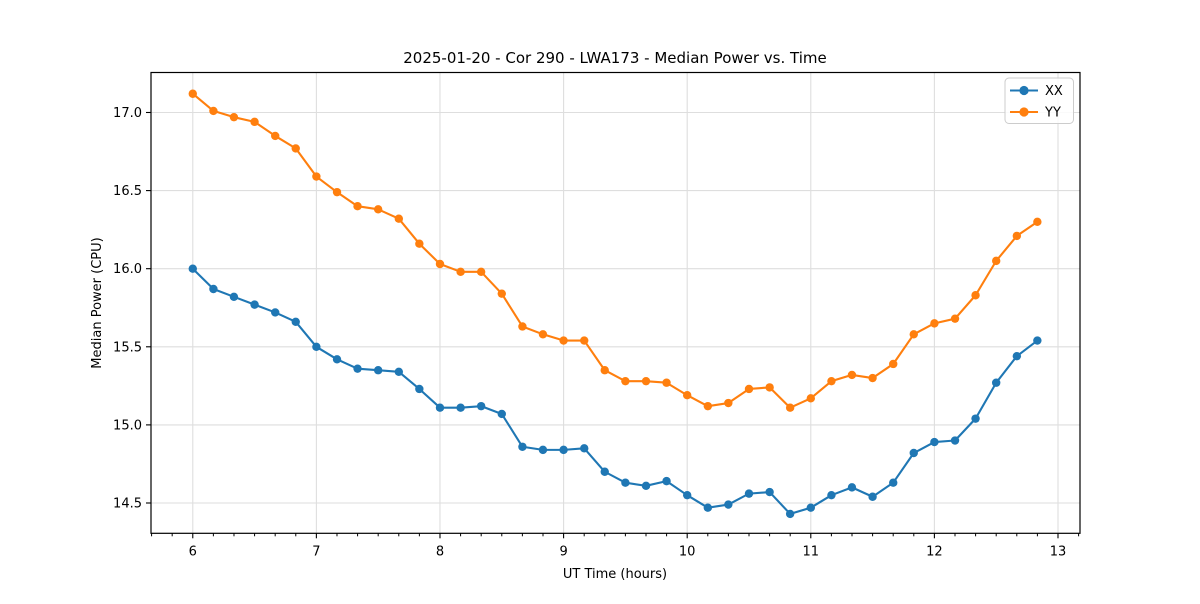 The image size is (1200, 604). What do you see at coordinates (1054, 91) in the screenshot?
I see `legend-label-xx: XX` at bounding box center [1054, 91].